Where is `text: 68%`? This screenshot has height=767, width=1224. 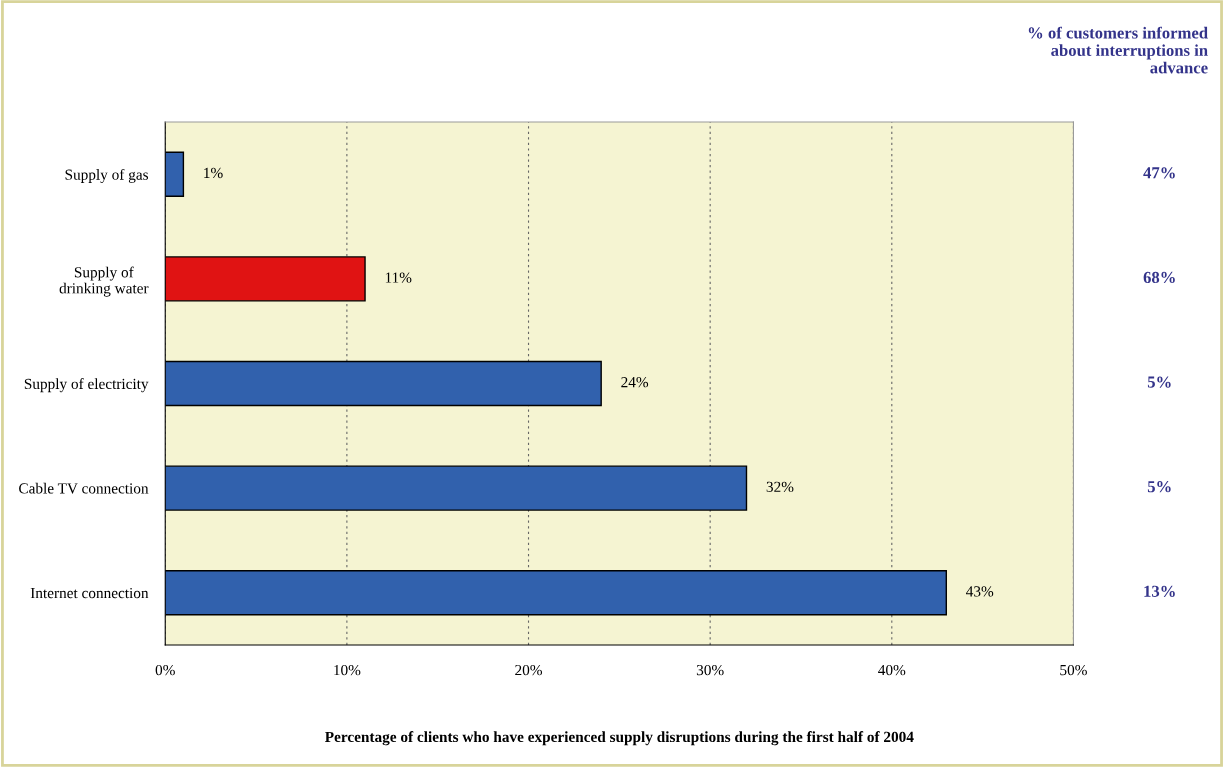 text: 68% is located at coordinates (1159, 277).